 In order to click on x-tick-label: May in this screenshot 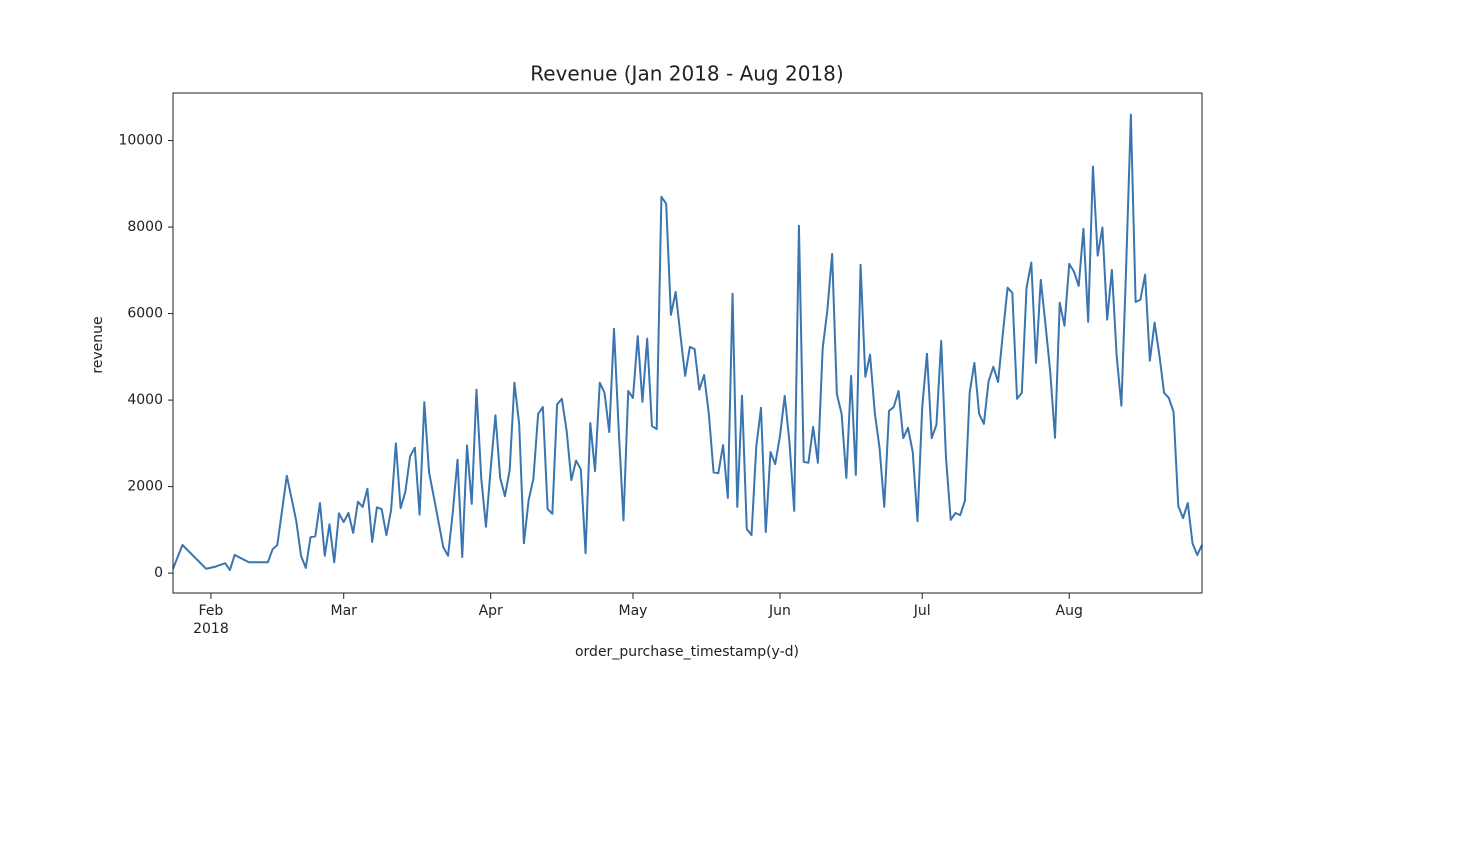, I will do `click(632, 611)`.